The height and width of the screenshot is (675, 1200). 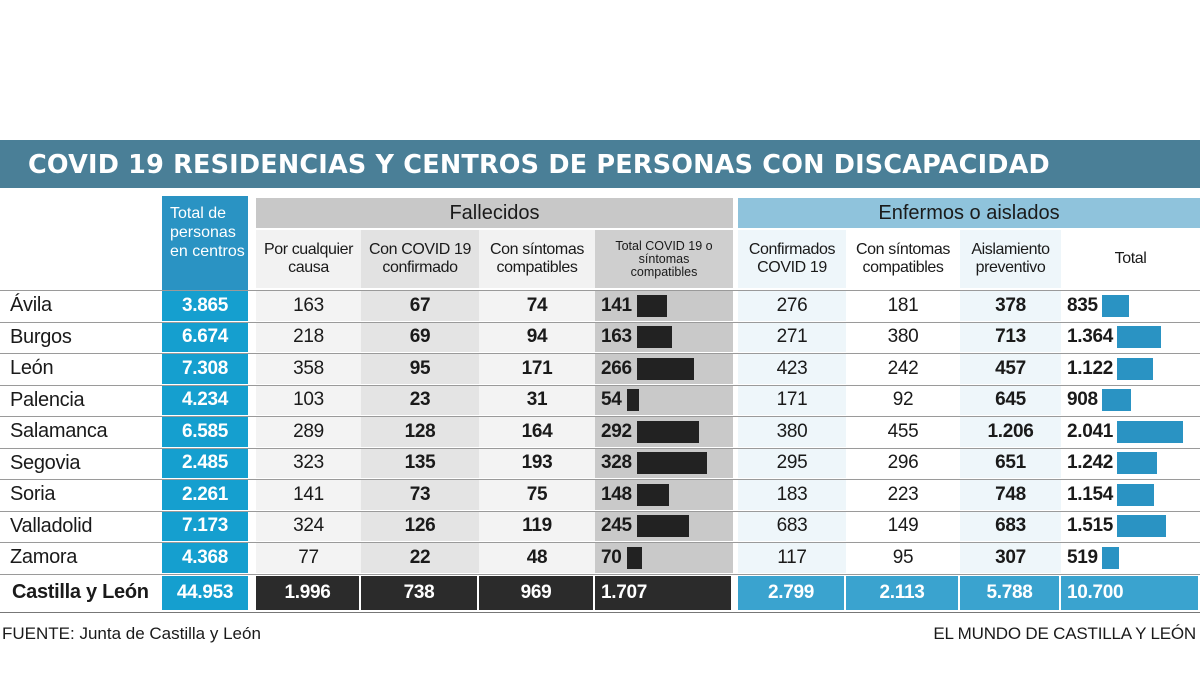 I want to click on cell-value: 181, so click(x=903, y=305).